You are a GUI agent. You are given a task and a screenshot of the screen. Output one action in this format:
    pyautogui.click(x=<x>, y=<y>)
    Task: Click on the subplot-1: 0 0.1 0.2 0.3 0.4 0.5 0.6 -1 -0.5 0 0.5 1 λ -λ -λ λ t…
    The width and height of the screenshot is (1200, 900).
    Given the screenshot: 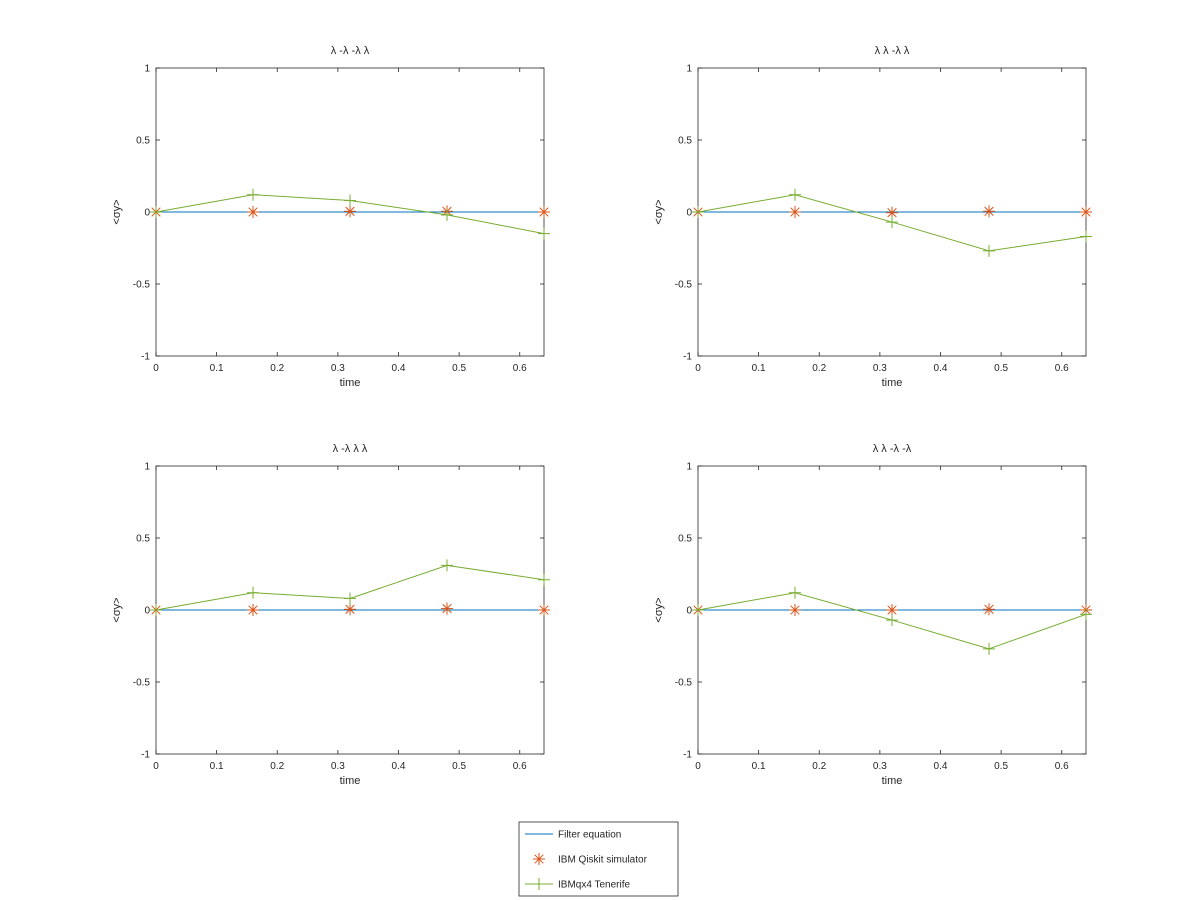 What is the action you would take?
    pyautogui.click(x=330, y=217)
    